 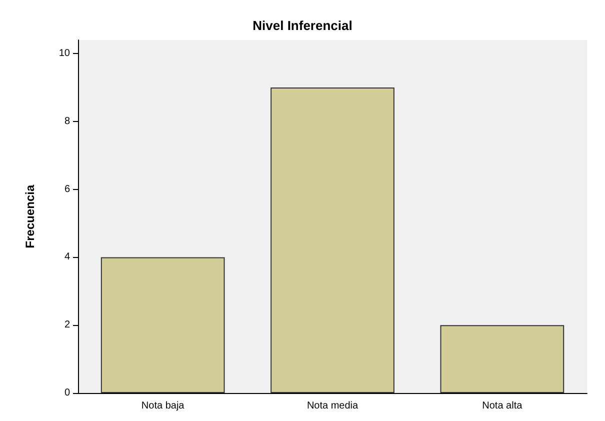 What do you see at coordinates (67, 121) in the screenshot?
I see `y-tick-label: 8` at bounding box center [67, 121].